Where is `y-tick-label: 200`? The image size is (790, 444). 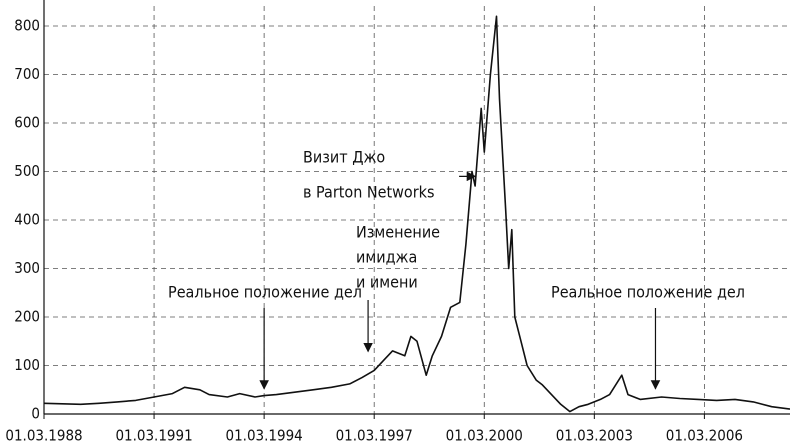 y-tick-label: 200 is located at coordinates (27, 317).